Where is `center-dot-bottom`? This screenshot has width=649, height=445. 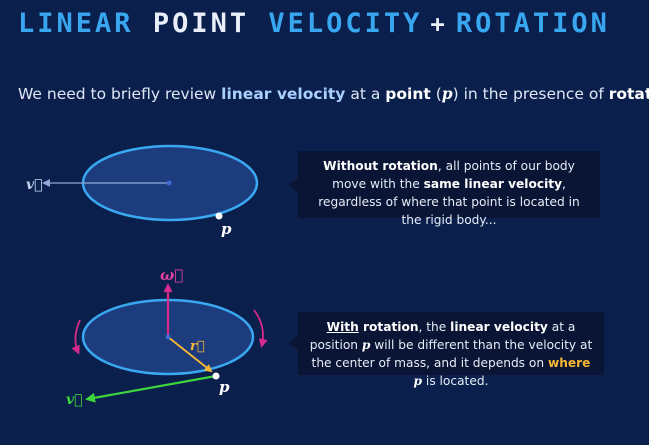 center-dot-bottom is located at coordinates (168, 337).